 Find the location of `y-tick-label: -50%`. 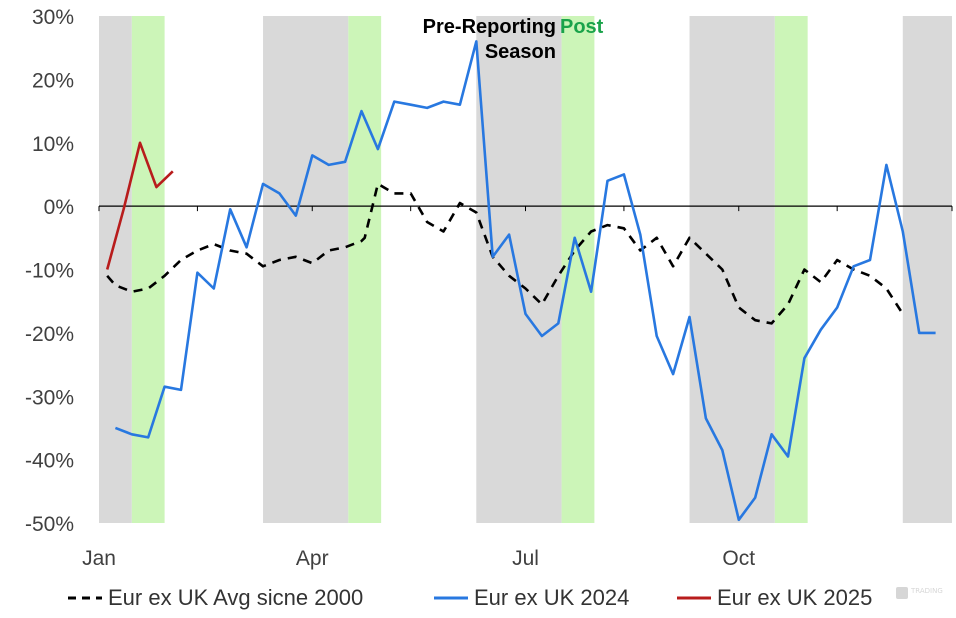

y-tick-label: -50% is located at coordinates (49, 524).